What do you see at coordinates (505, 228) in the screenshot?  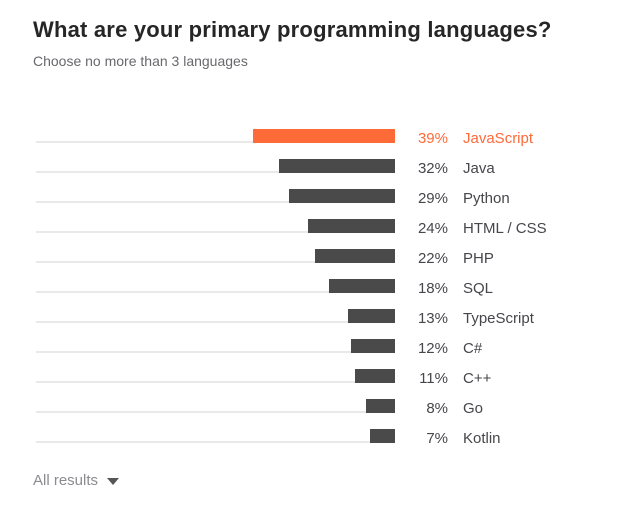 I see `category-label: HTML / CSS` at bounding box center [505, 228].